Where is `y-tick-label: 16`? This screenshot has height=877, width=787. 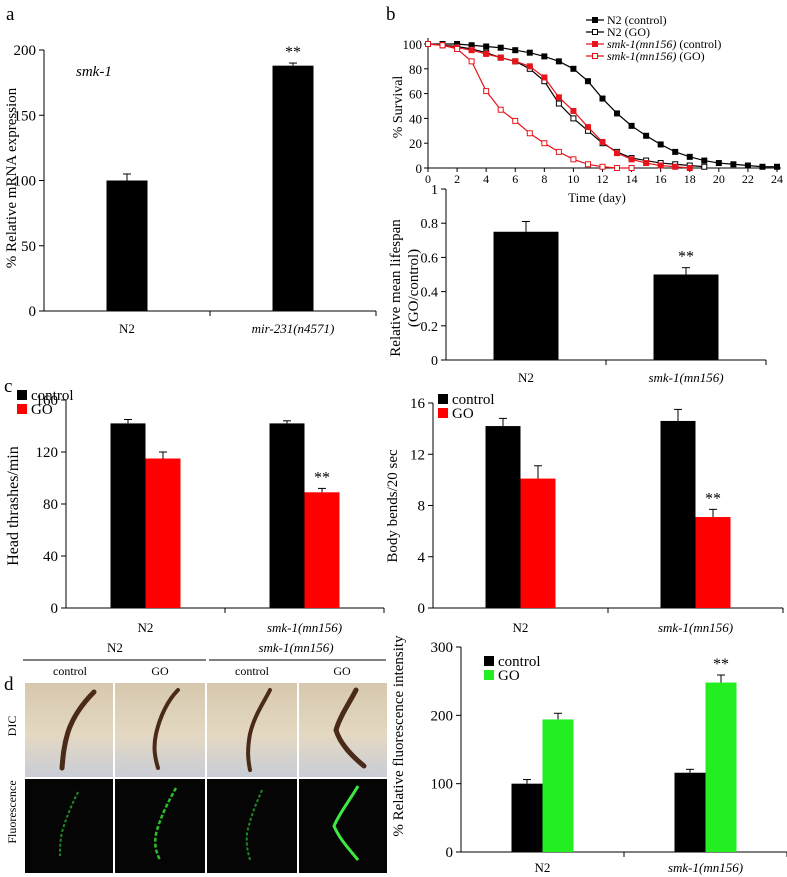
y-tick-label: 16 is located at coordinates (418, 404).